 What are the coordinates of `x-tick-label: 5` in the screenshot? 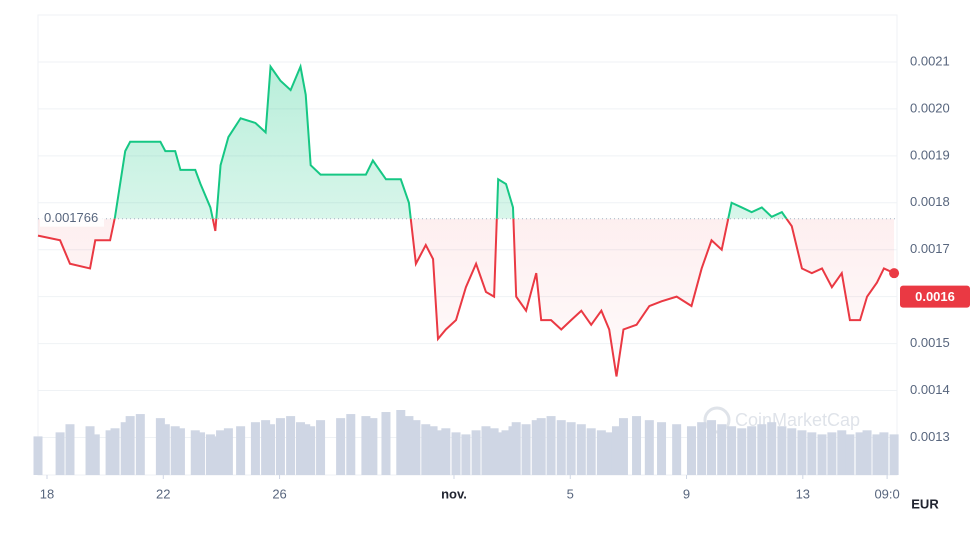 It's located at (570, 493).